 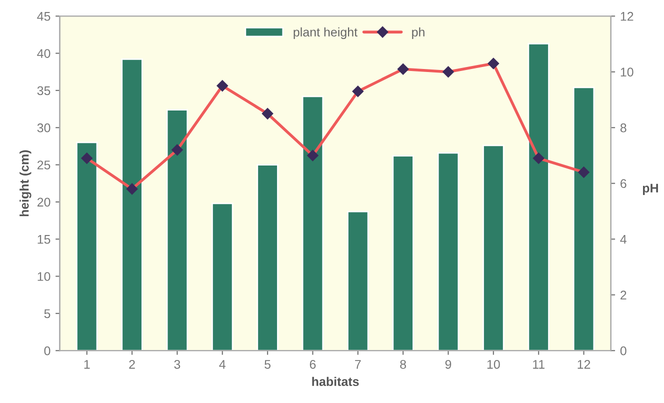 What do you see at coordinates (448, 364) in the screenshot?
I see `x-tick-label: 9` at bounding box center [448, 364].